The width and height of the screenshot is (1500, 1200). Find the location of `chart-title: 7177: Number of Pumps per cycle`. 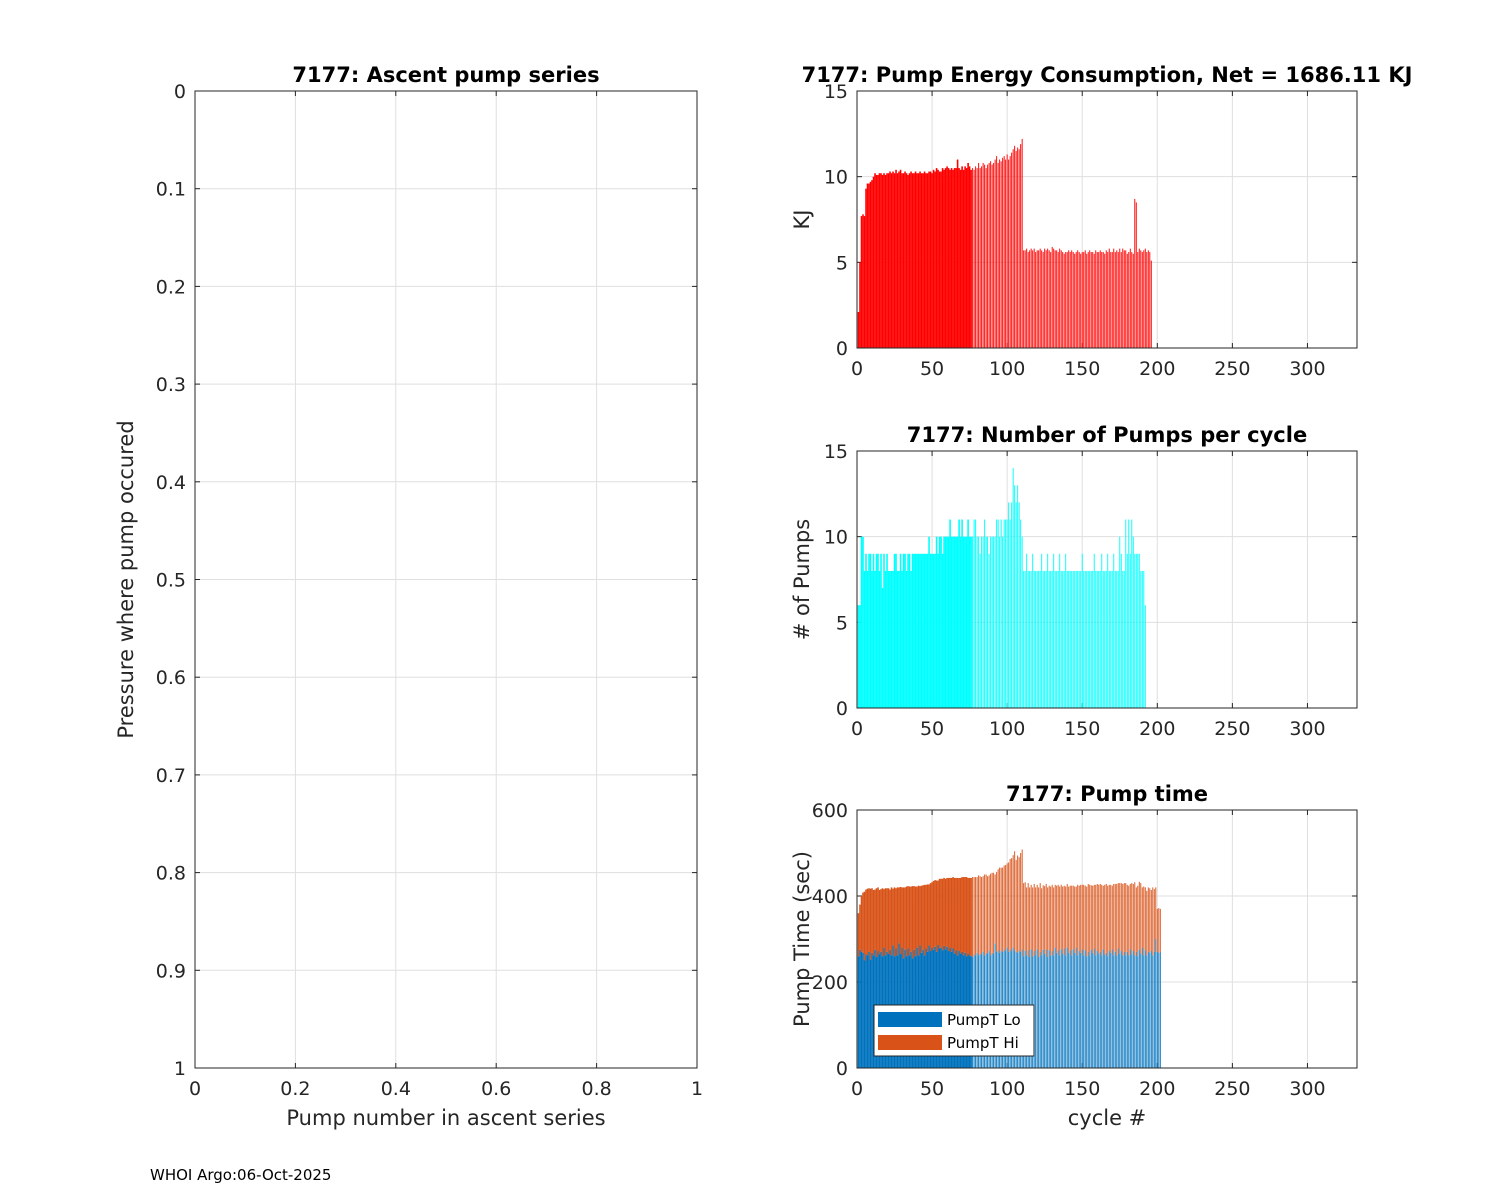

chart-title: 7177: Number of Pumps per cycle is located at coordinates (1107, 435).